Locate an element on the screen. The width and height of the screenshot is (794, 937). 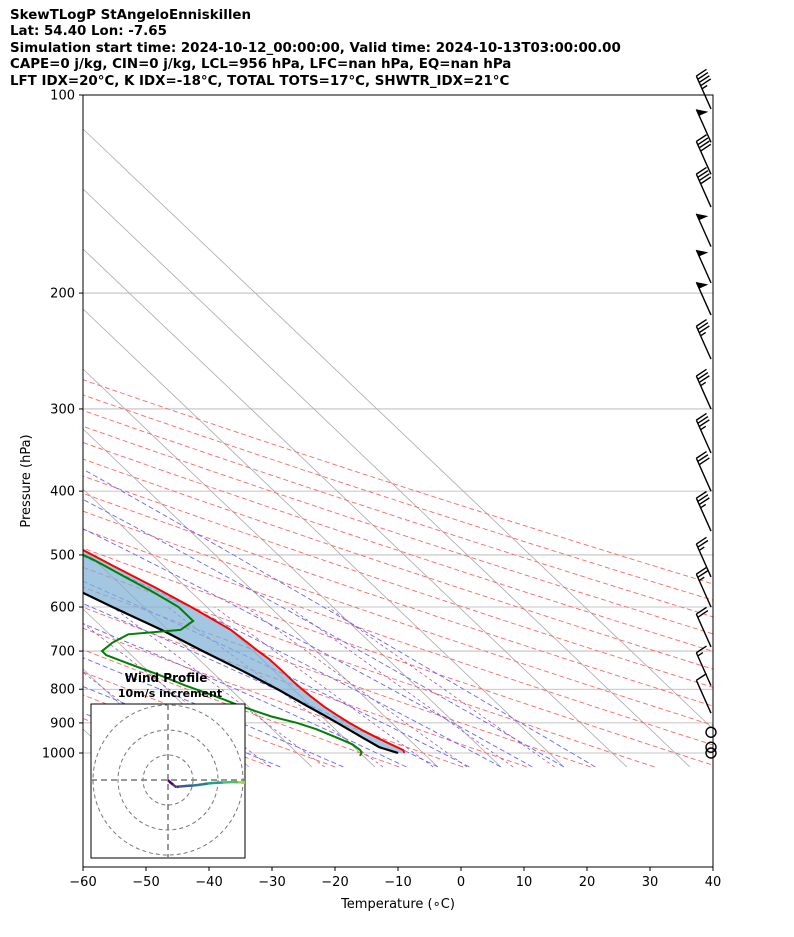
x-tick-label: −30 is located at coordinates (271, 882).